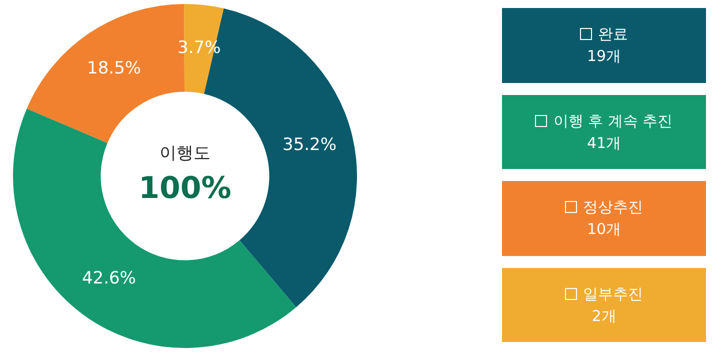  What do you see at coordinates (613, 121) in the screenshot?
I see `legend-label: 이행 후 계속 추진` at bounding box center [613, 121].